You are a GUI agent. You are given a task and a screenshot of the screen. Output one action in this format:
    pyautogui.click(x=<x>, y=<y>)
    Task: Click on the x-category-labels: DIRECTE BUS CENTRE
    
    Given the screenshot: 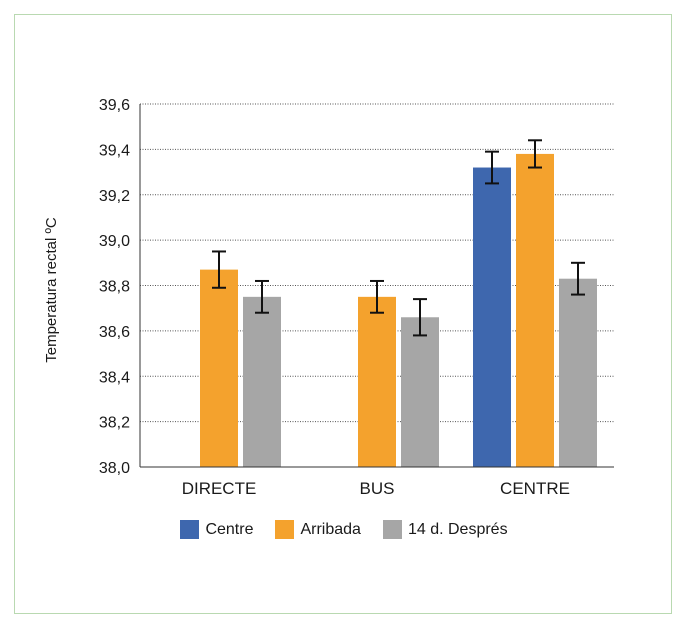 What is the action you would take?
    pyautogui.click(x=376, y=488)
    